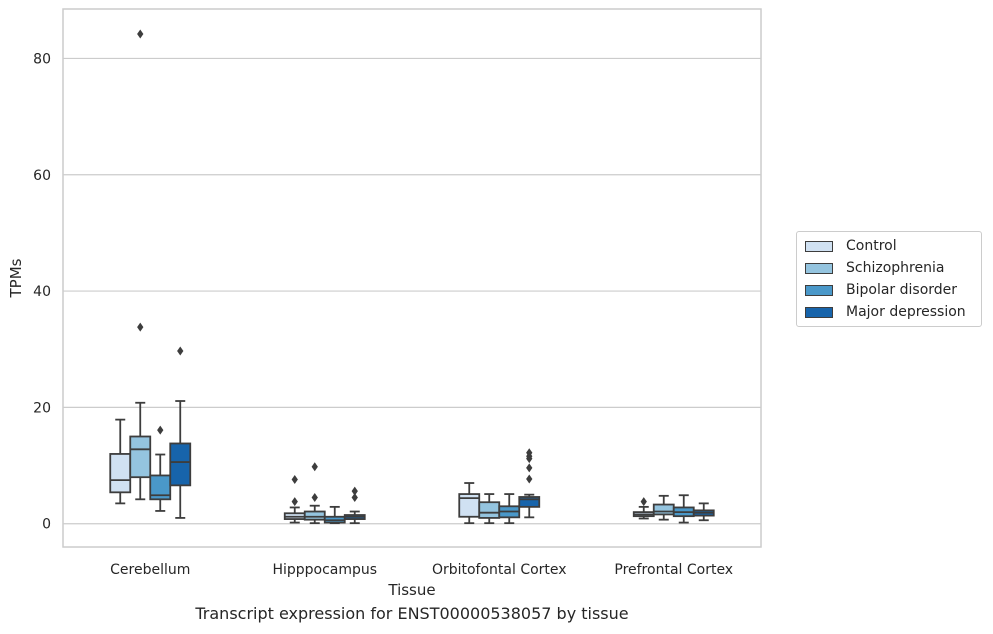 This screenshot has height=634, width=993. What do you see at coordinates (819, 268) in the screenshot?
I see `legend-swatch-schizophrenia` at bounding box center [819, 268].